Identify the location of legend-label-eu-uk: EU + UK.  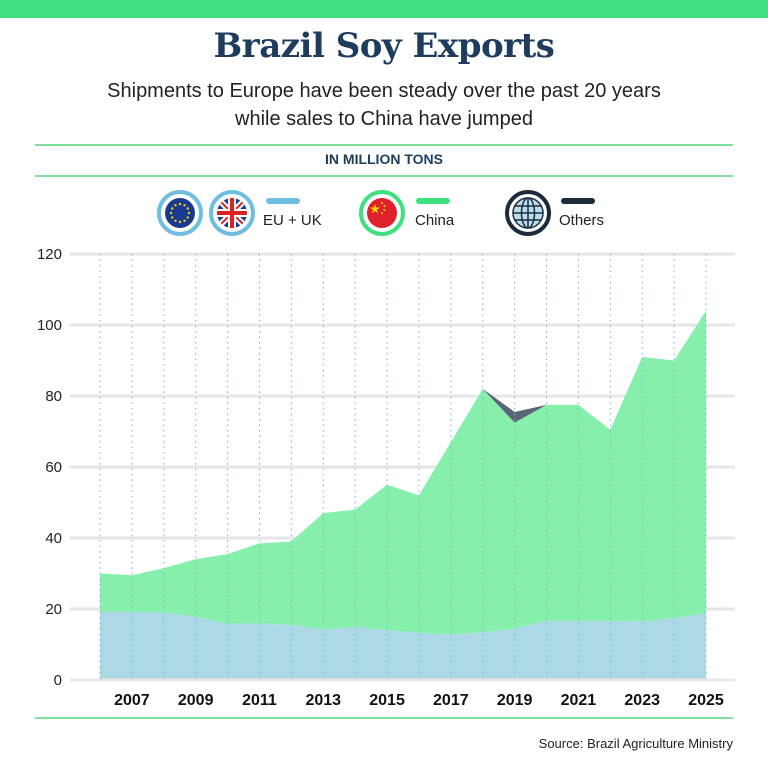
(292, 220).